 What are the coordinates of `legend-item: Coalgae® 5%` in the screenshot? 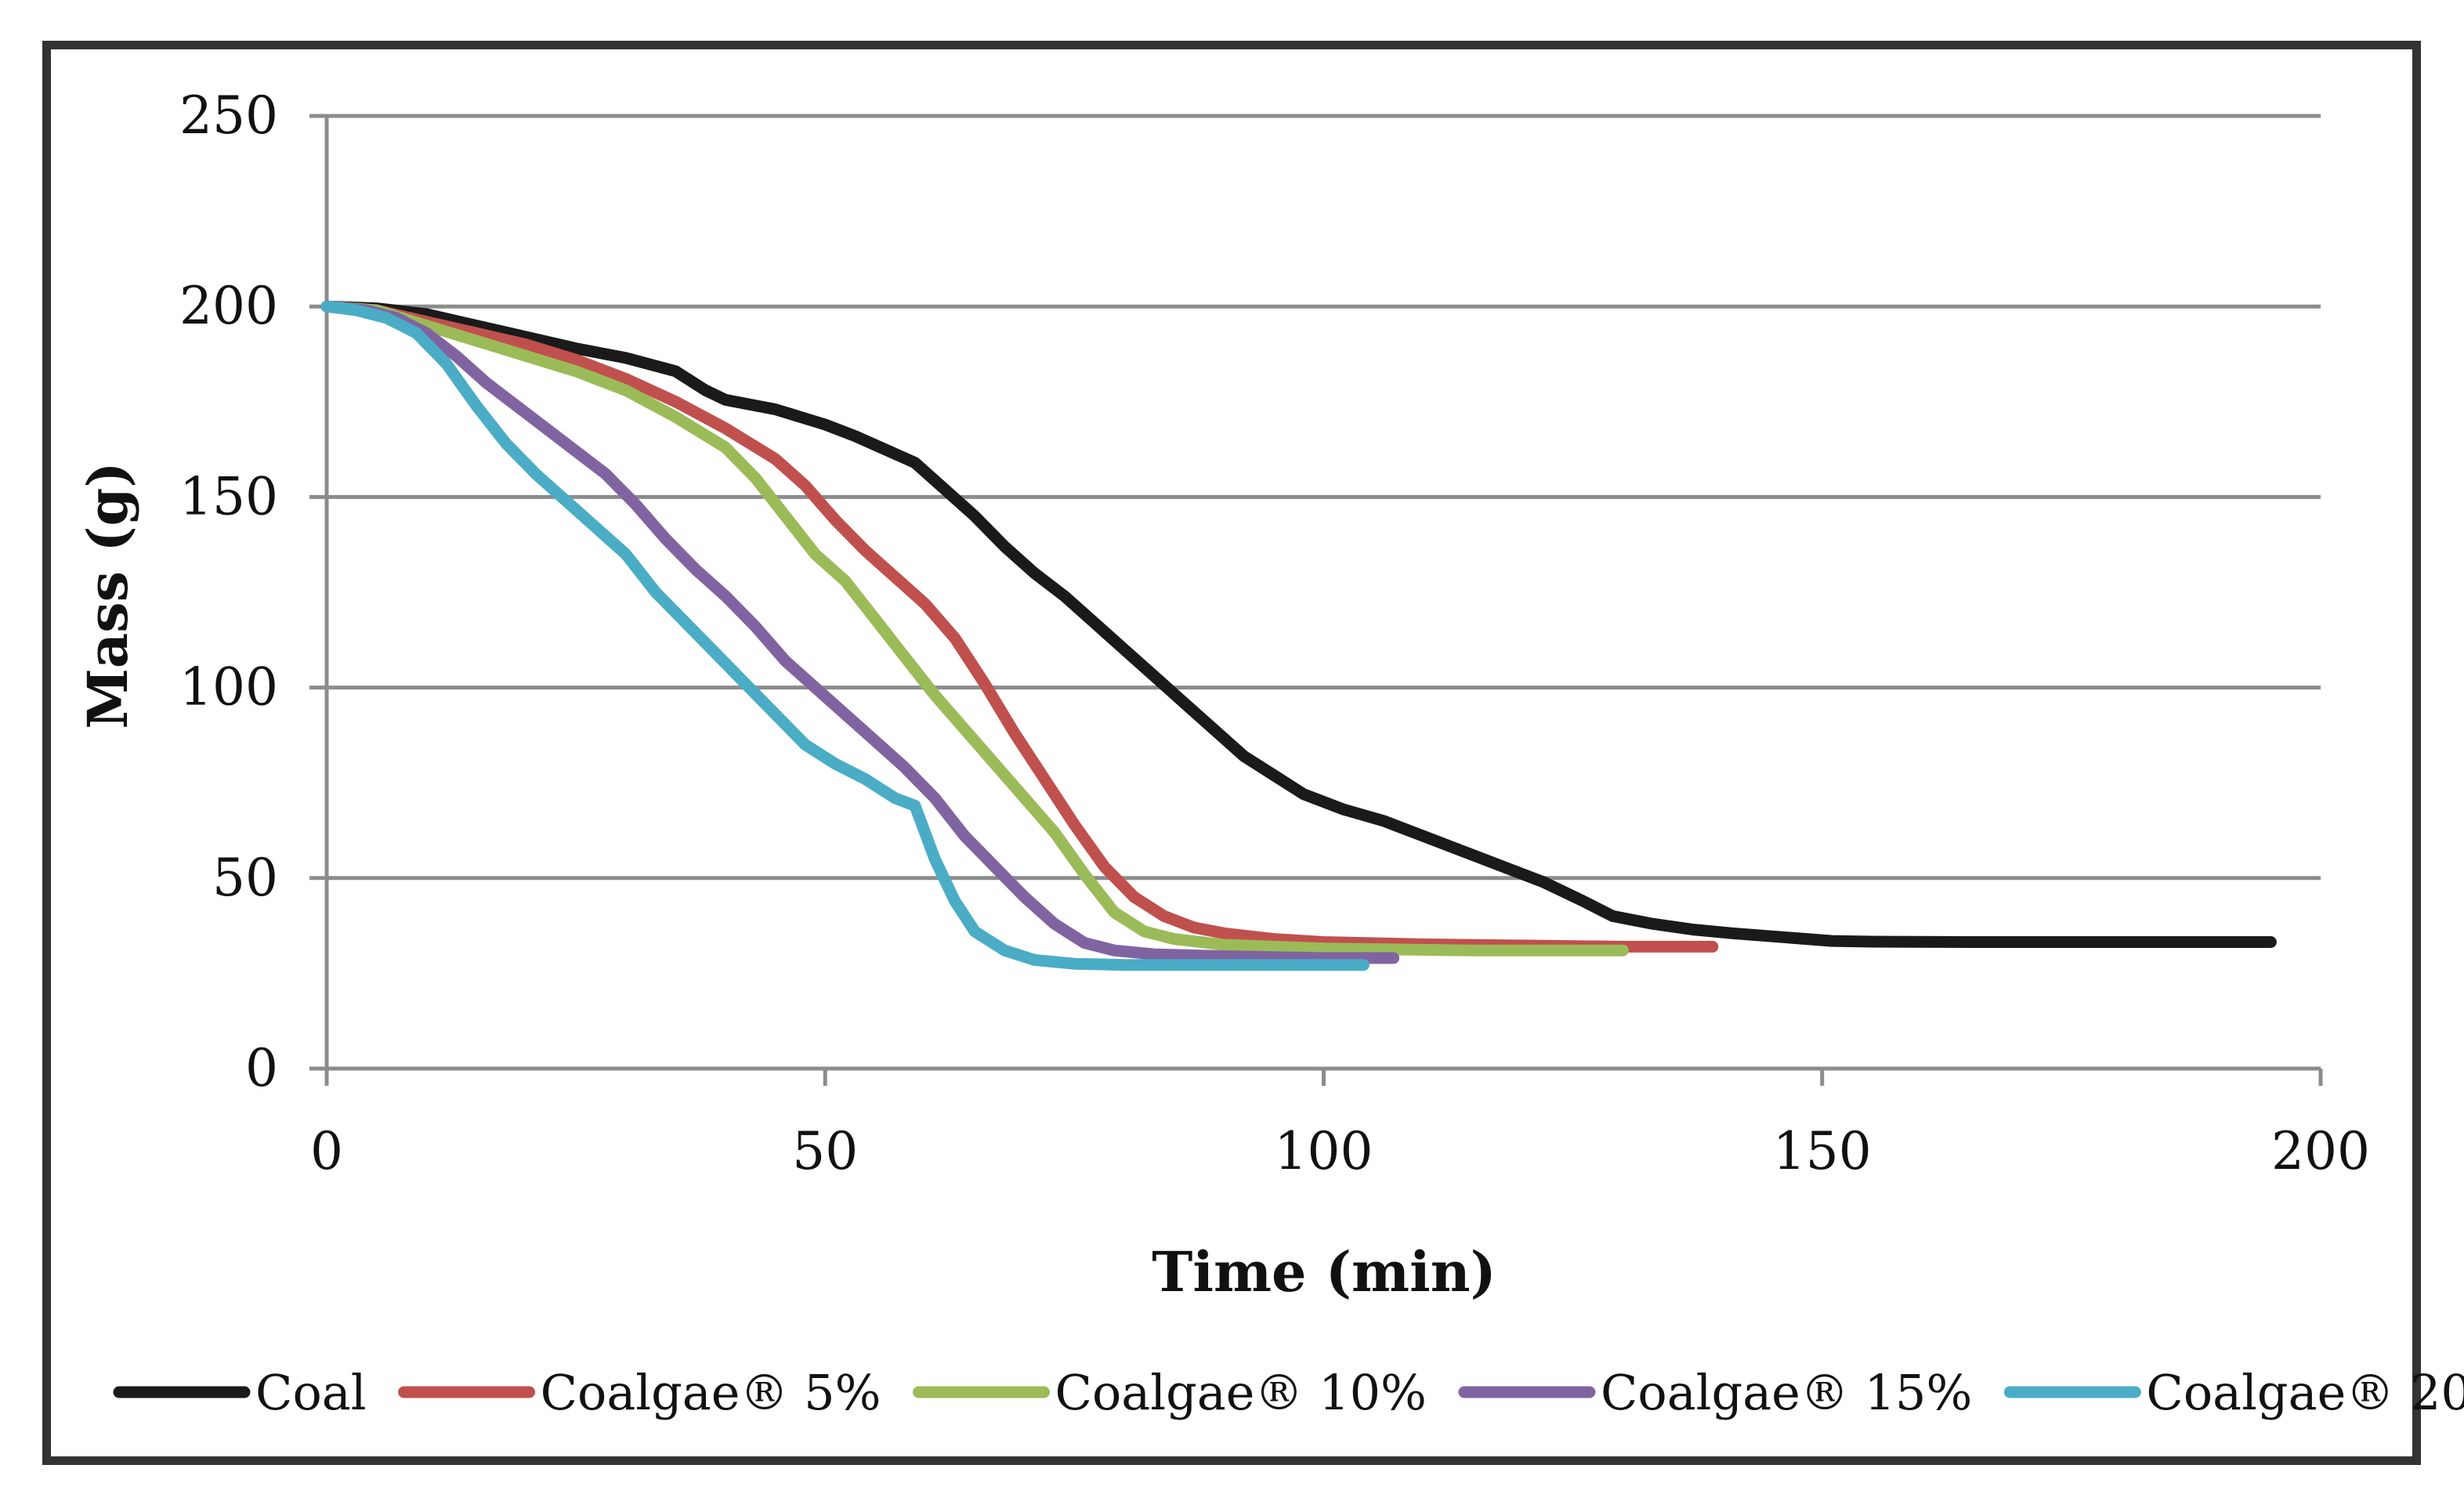 It's located at (639, 1393).